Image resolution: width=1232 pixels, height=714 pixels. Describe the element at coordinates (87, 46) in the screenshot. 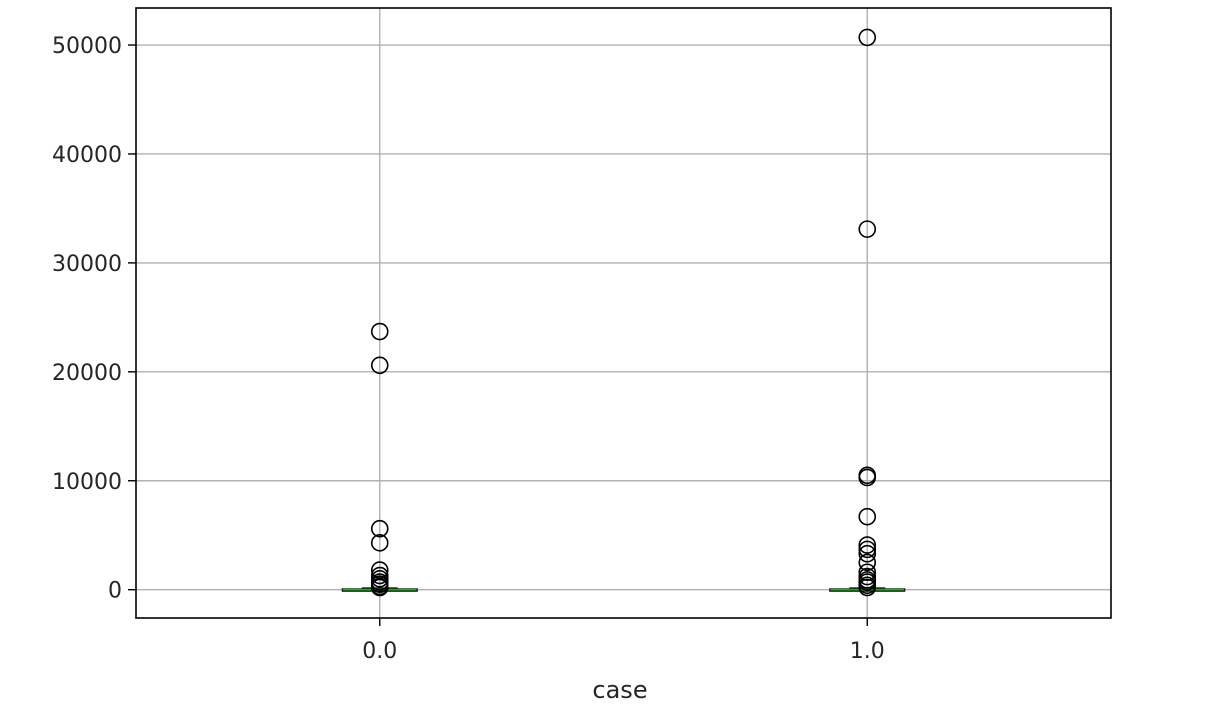

I see `y-tick-label: 50000` at that location.